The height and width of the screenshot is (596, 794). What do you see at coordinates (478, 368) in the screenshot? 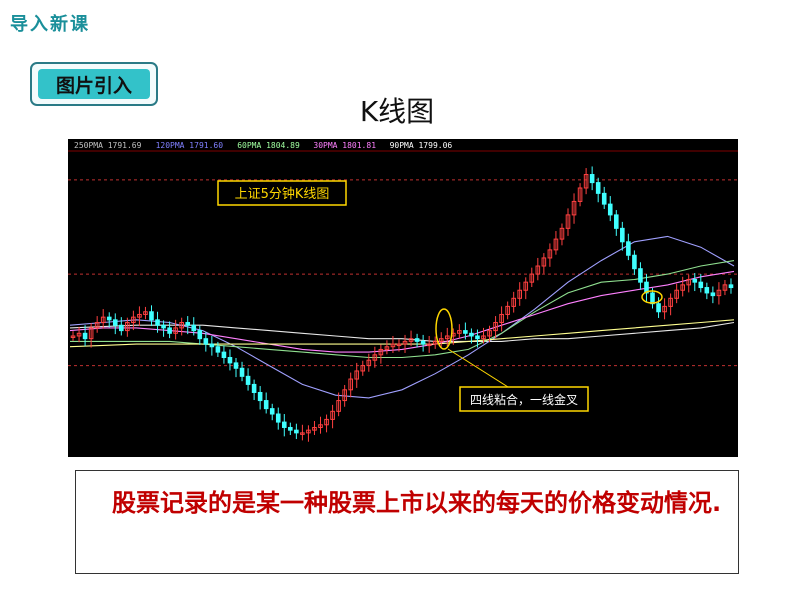
I see `annotation-connector` at bounding box center [478, 368].